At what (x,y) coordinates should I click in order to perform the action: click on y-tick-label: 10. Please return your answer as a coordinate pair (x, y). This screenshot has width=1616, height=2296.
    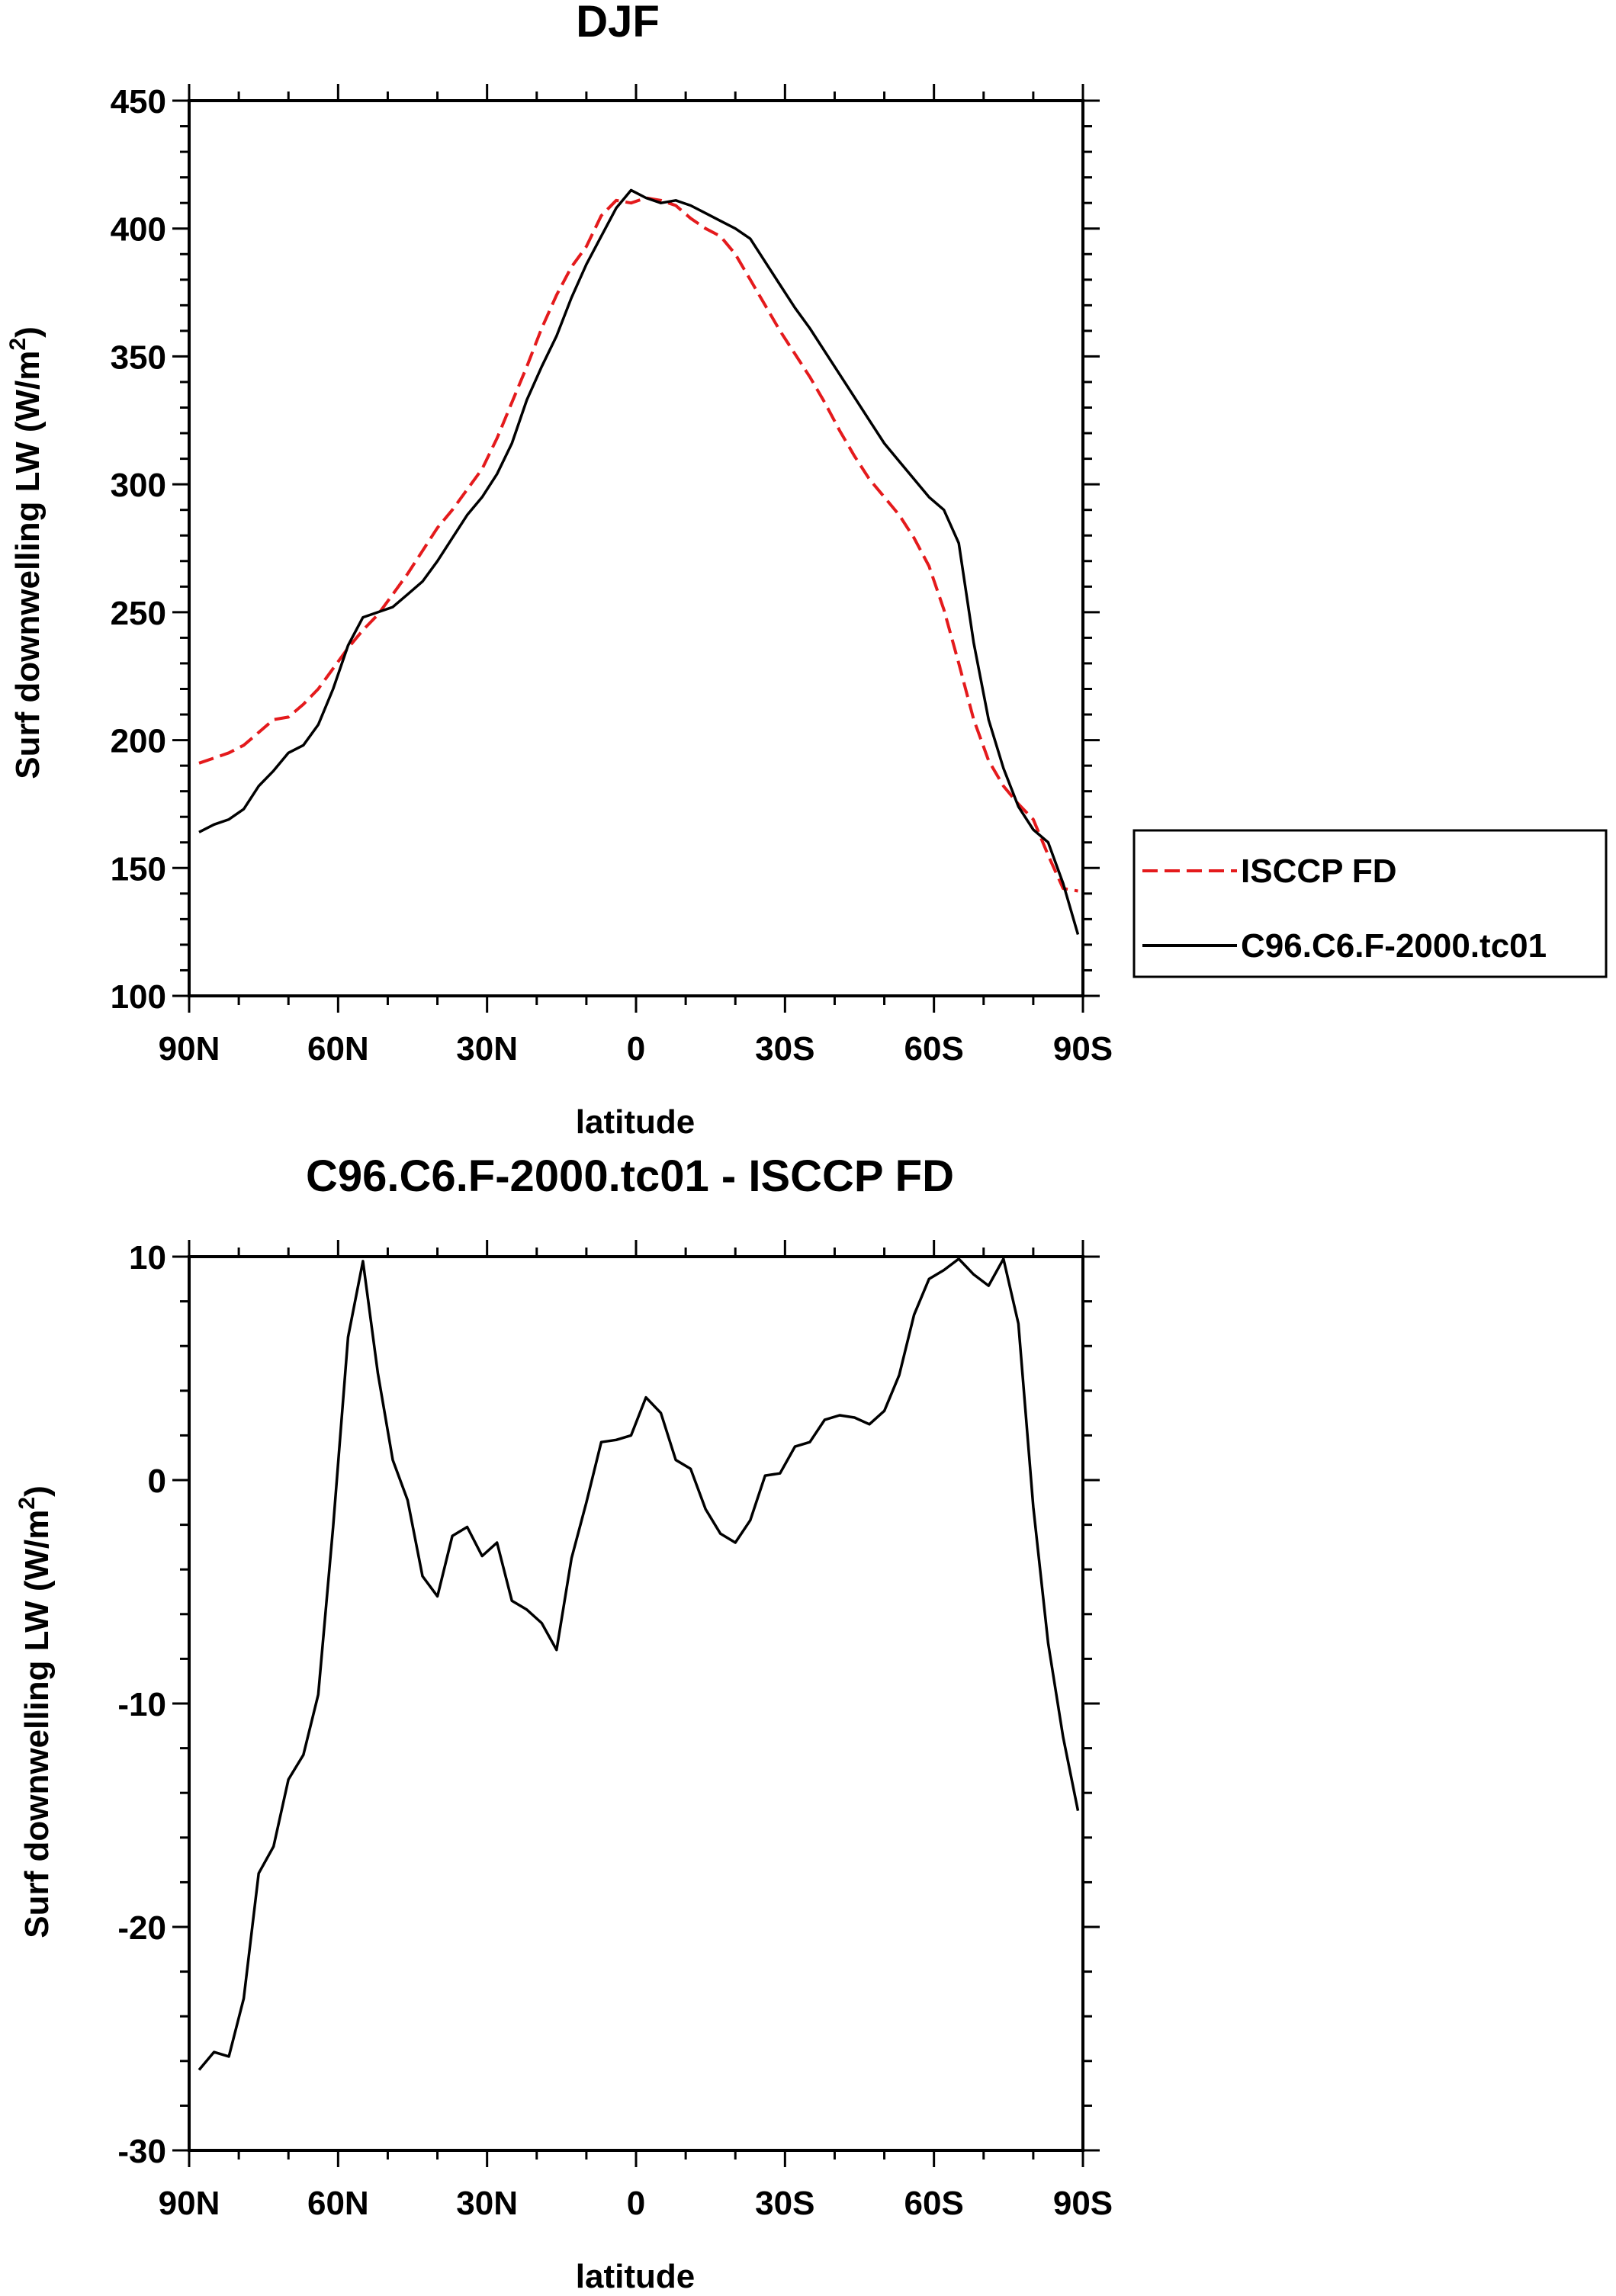
    Looking at the image, I should click on (147, 1257).